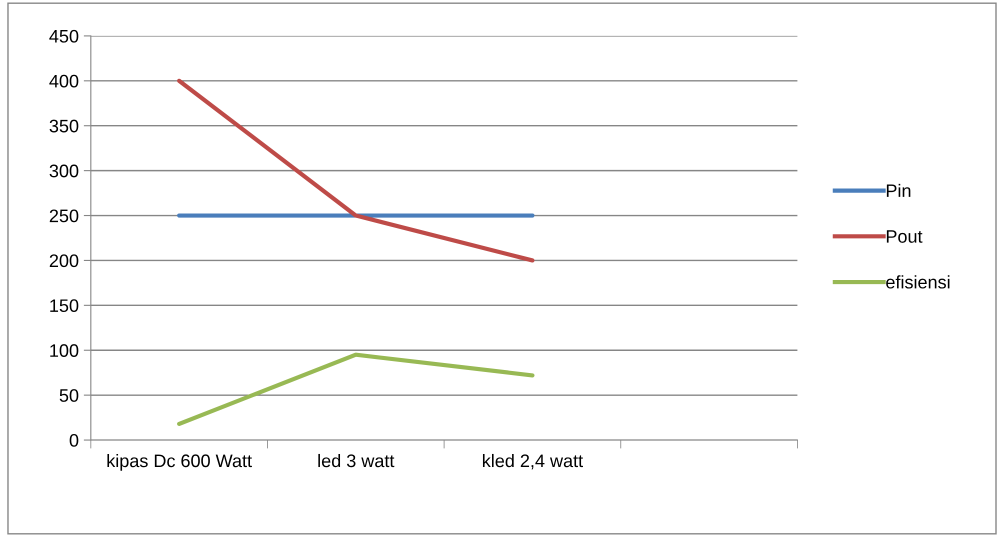 The height and width of the screenshot is (536, 998). Describe the element at coordinates (64, 215) in the screenshot. I see `y-tick-label: 250` at that location.